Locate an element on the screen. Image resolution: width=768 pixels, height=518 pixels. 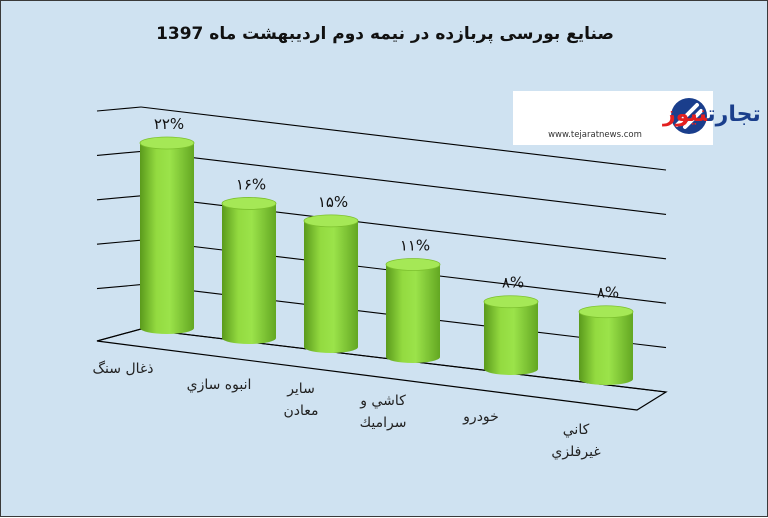
category-label: خودرو is located at coordinates (480, 417).